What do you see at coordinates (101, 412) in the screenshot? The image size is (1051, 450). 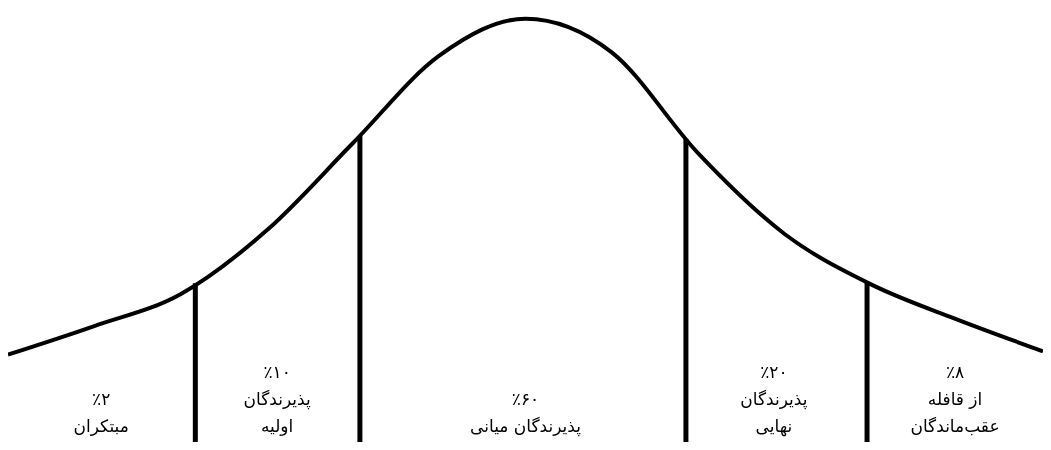 I see `text: ٪۲ مبتکران` at bounding box center [101, 412].